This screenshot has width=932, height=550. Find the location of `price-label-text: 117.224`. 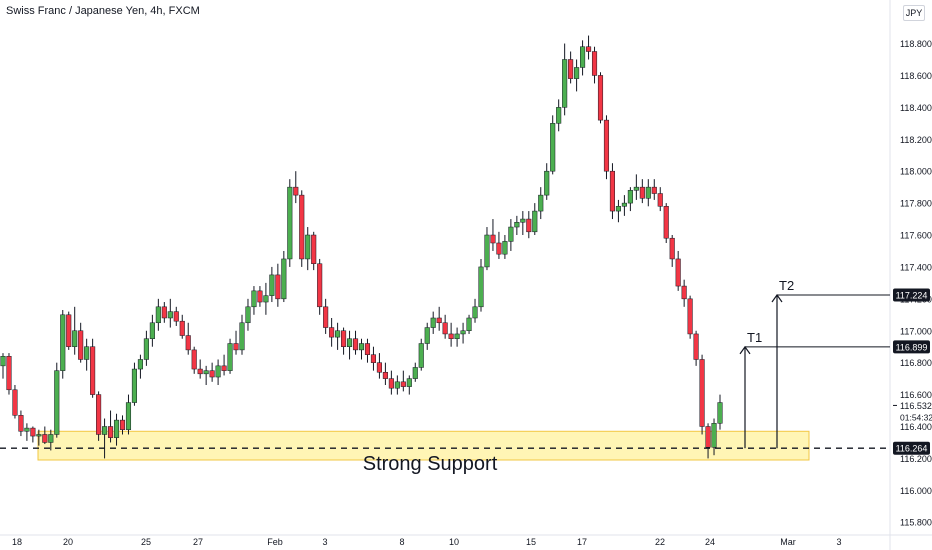

price-label-text: 117.224 is located at coordinates (912, 296).